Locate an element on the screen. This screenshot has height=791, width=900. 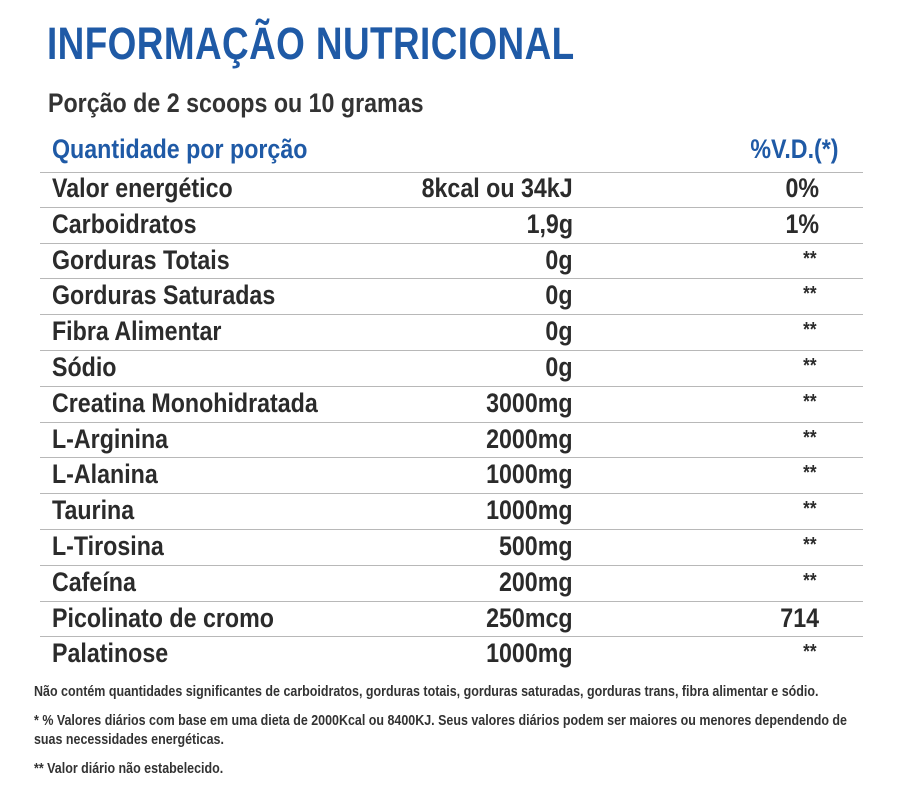
nutrient-quantity: 200mg is located at coordinates (536, 581).